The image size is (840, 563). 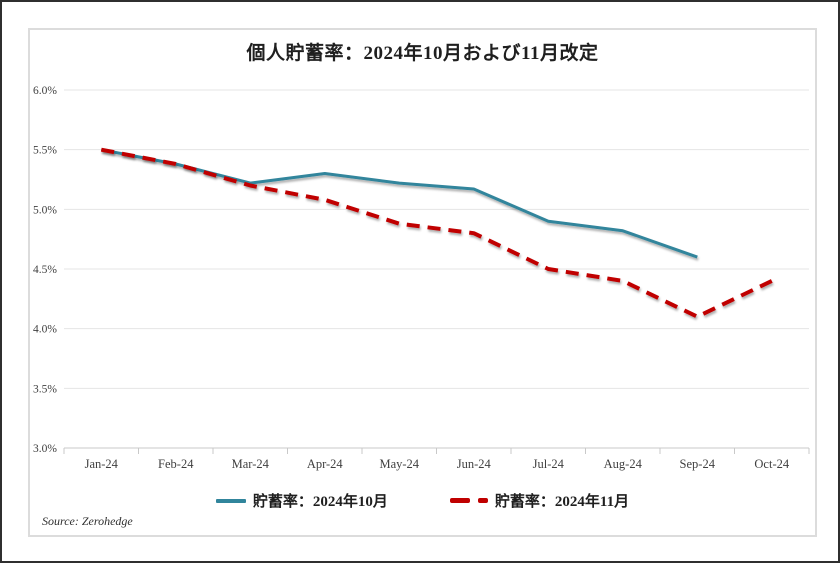 What do you see at coordinates (87, 521) in the screenshot?
I see `source-note: Source: Zerohedge` at bounding box center [87, 521].